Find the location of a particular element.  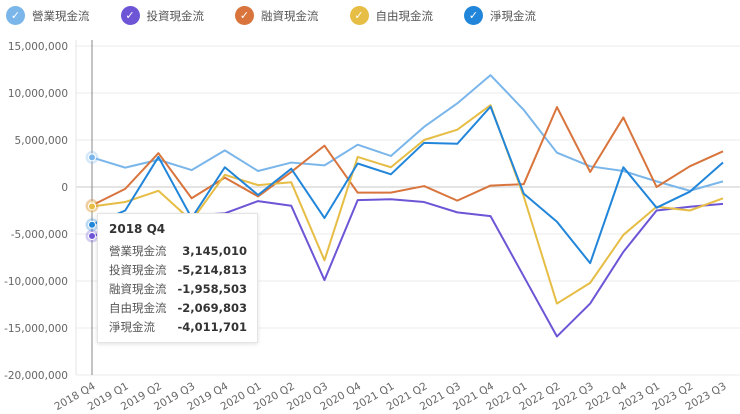

legend-item: ✓ 自由現金流 is located at coordinates (391, 15).